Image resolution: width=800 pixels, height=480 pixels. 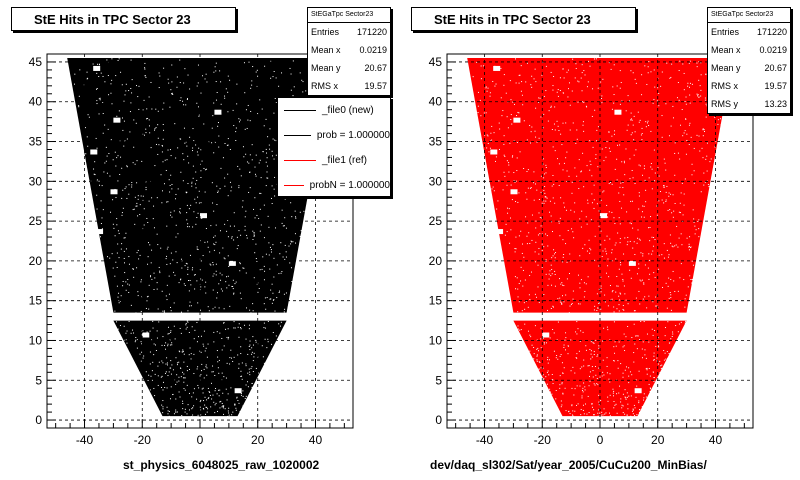 What do you see at coordinates (38, 380) in the screenshot?
I see `y-tick-label: 5` at bounding box center [38, 380].